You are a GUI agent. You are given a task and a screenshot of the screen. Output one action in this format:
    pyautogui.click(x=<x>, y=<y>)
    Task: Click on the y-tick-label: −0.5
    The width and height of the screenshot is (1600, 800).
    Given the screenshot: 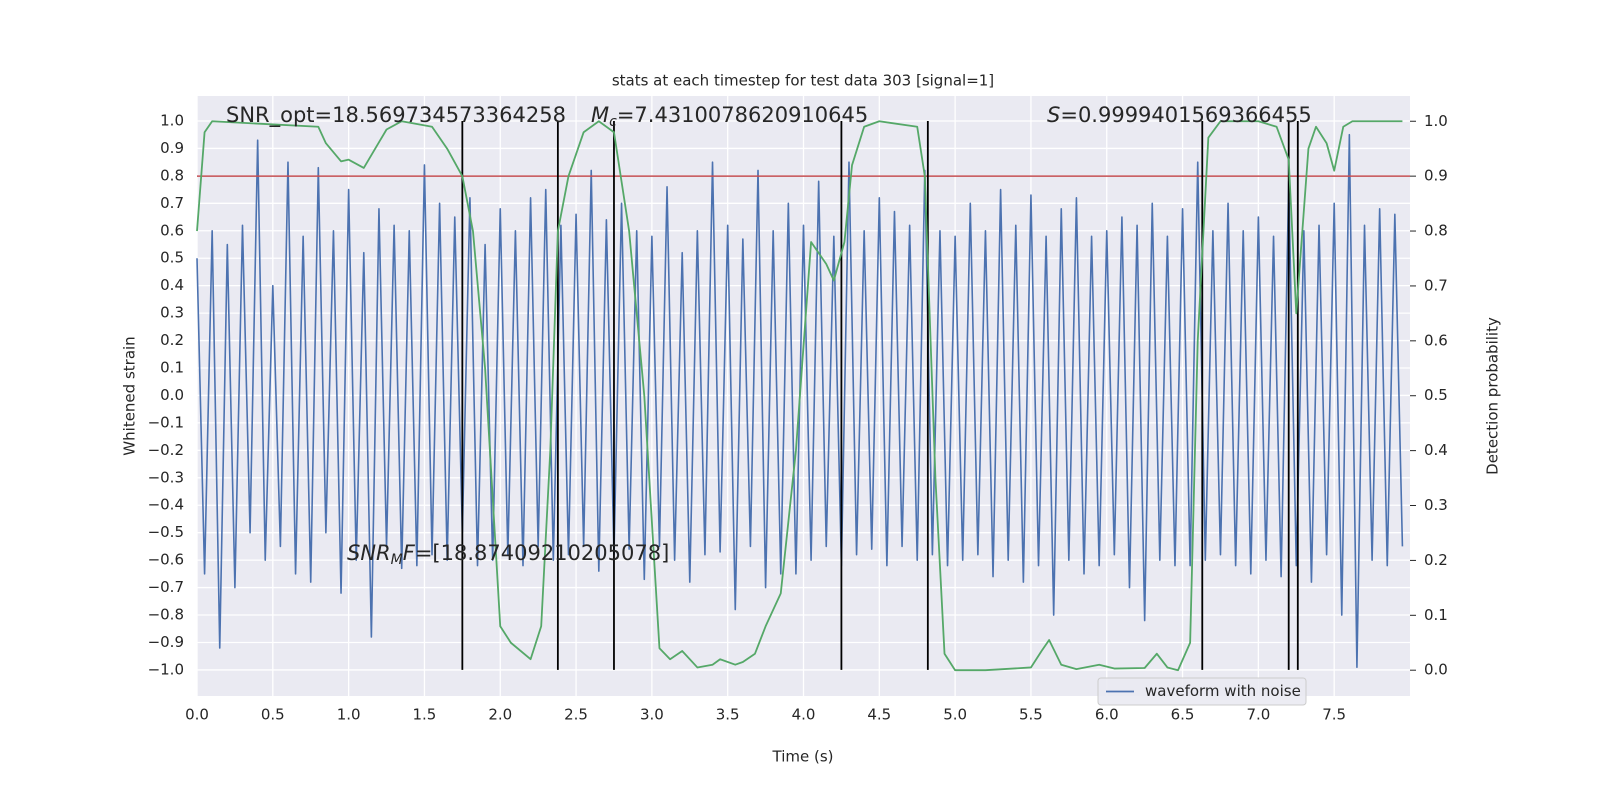 What is the action you would take?
    pyautogui.click(x=166, y=532)
    